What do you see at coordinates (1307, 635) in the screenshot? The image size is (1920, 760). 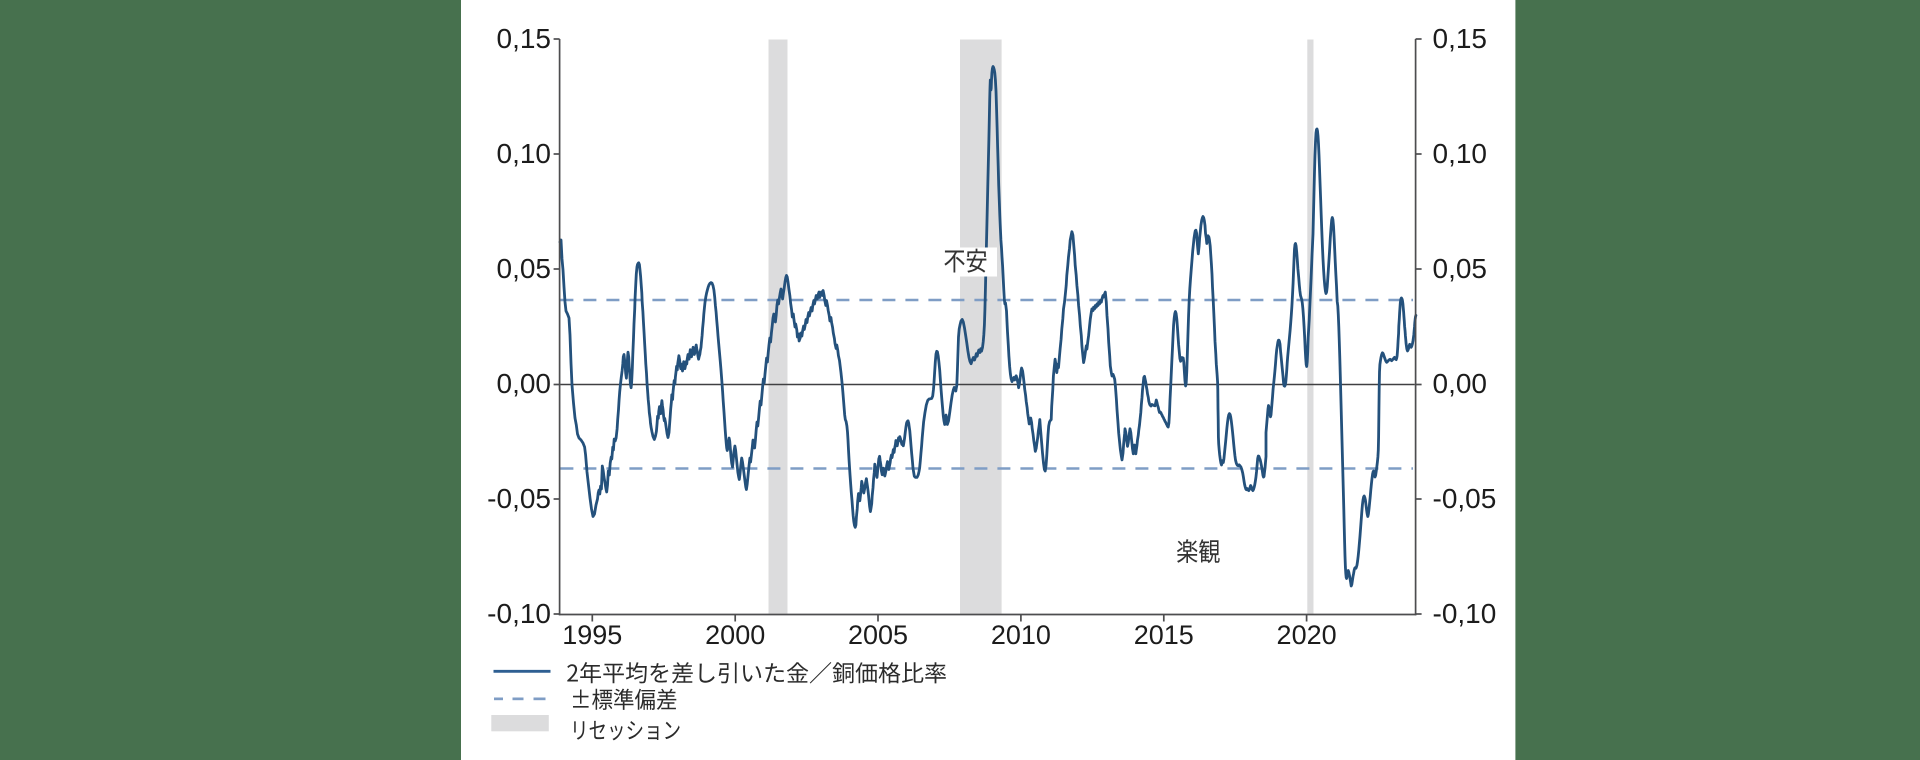 I see `svg-text: 2020` at bounding box center [1307, 635].